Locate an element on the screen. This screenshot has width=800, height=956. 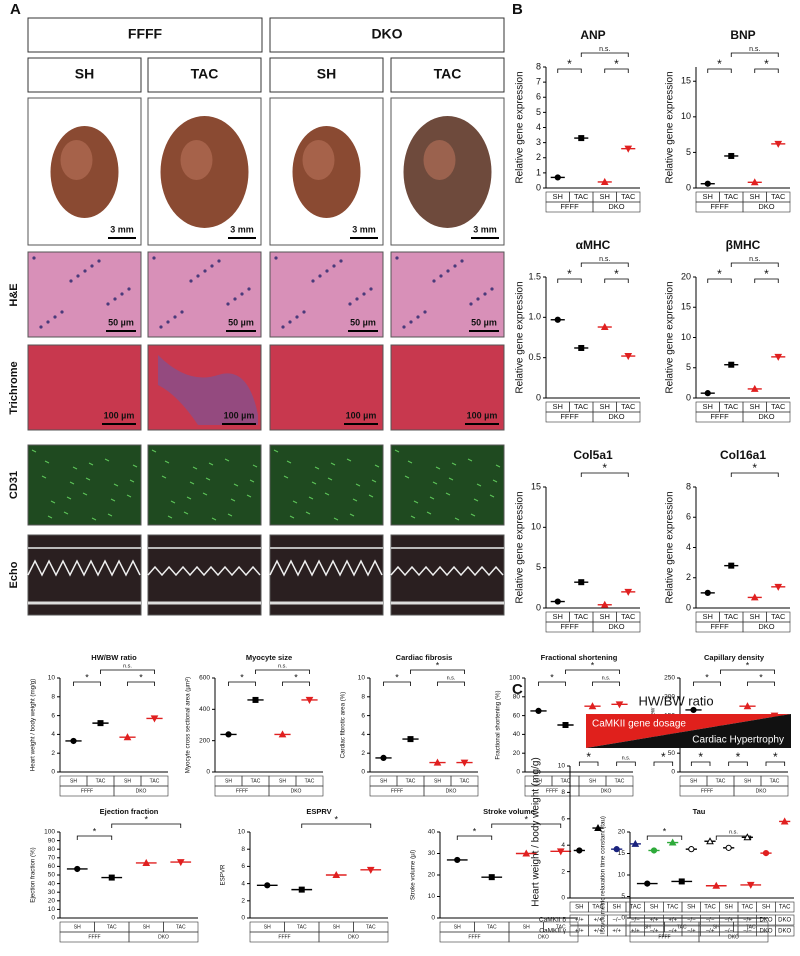
row-label: H&E is located at coordinates (14, 294).